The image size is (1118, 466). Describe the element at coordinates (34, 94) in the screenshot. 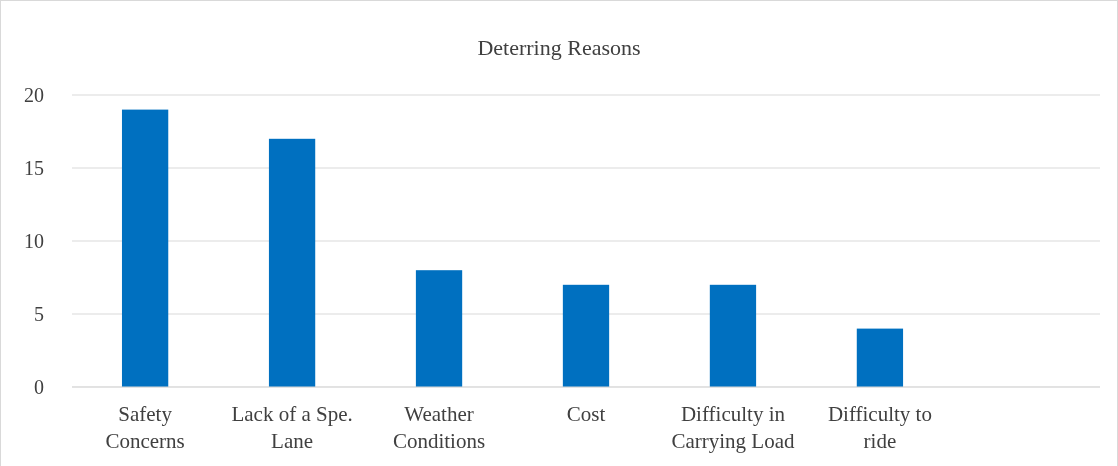

I see `y-tick-label: 20` at that location.